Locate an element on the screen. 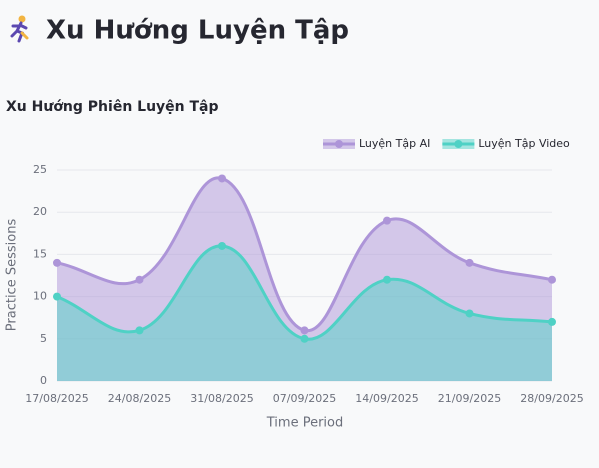 The height and width of the screenshot is (468, 599). x-tick-label: 24/08/2025 is located at coordinates (139, 398).